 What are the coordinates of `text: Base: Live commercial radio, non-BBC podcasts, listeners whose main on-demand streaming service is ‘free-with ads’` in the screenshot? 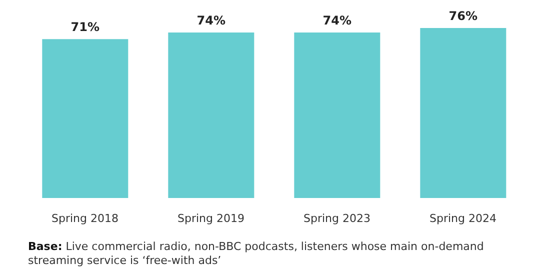 It's located at (256, 254).